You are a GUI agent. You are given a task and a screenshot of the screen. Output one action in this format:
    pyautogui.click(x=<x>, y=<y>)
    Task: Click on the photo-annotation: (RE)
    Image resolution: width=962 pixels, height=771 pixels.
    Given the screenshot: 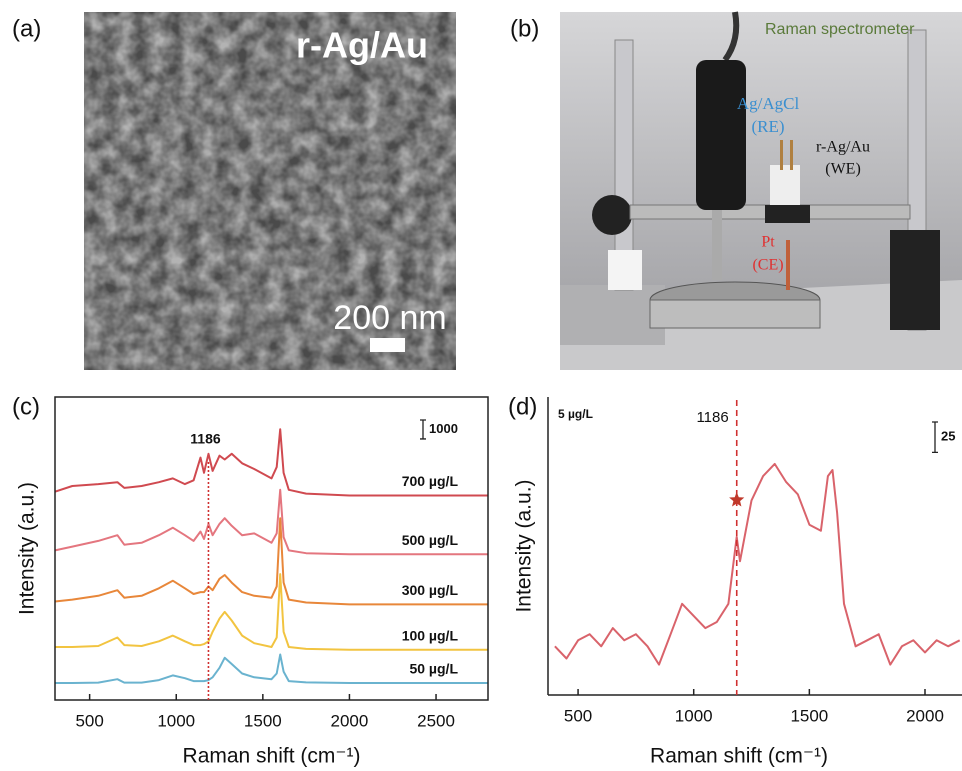 What is the action you would take?
    pyautogui.click(x=767, y=126)
    